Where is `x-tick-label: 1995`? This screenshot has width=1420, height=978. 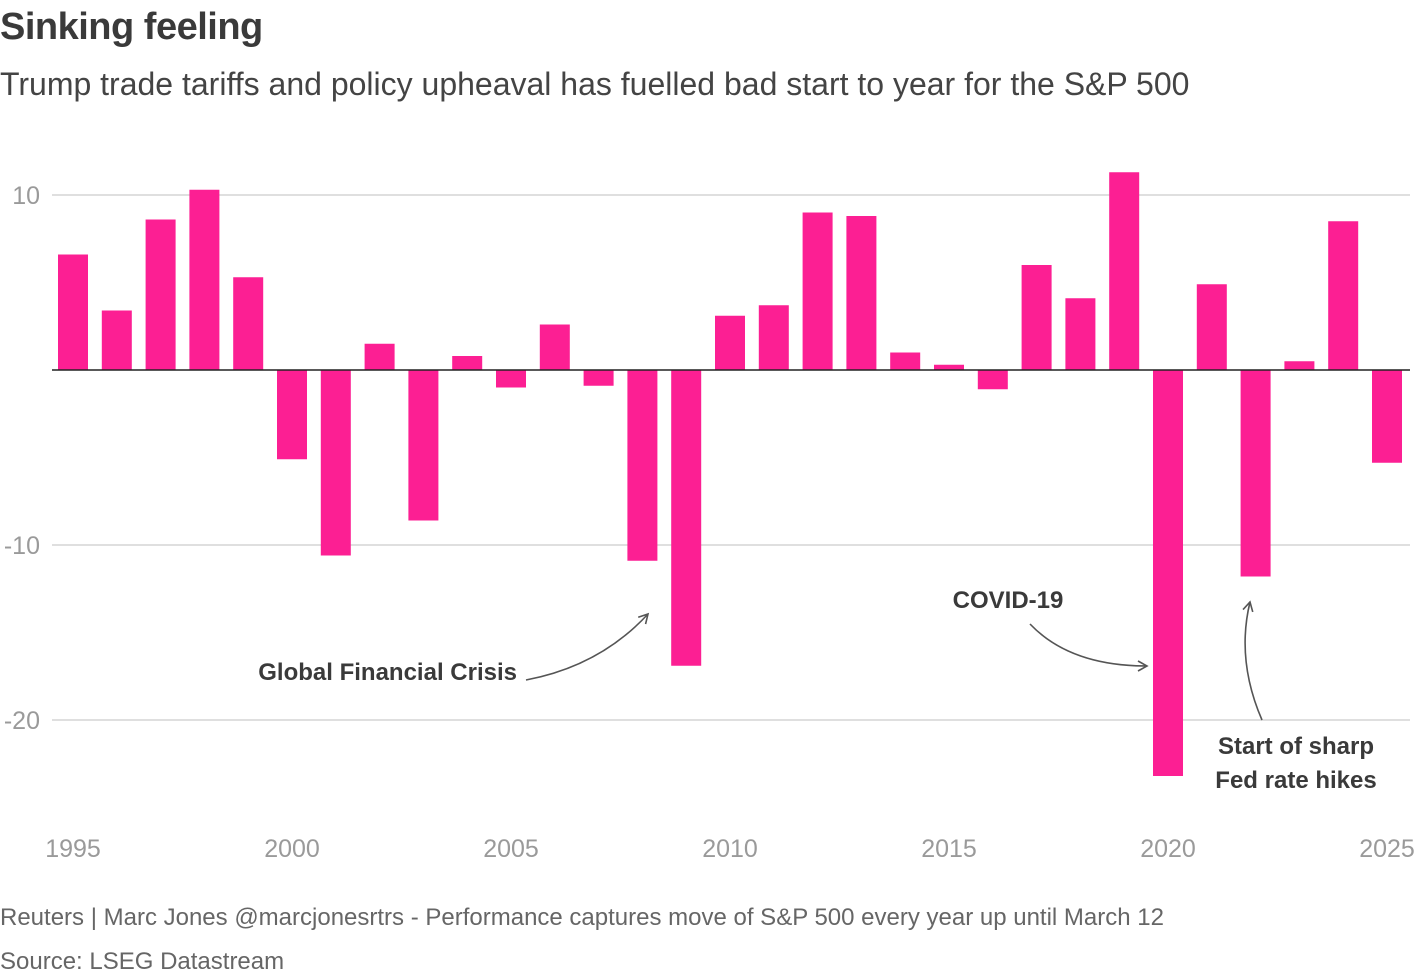
x-tick-label: 1995 is located at coordinates (73, 849).